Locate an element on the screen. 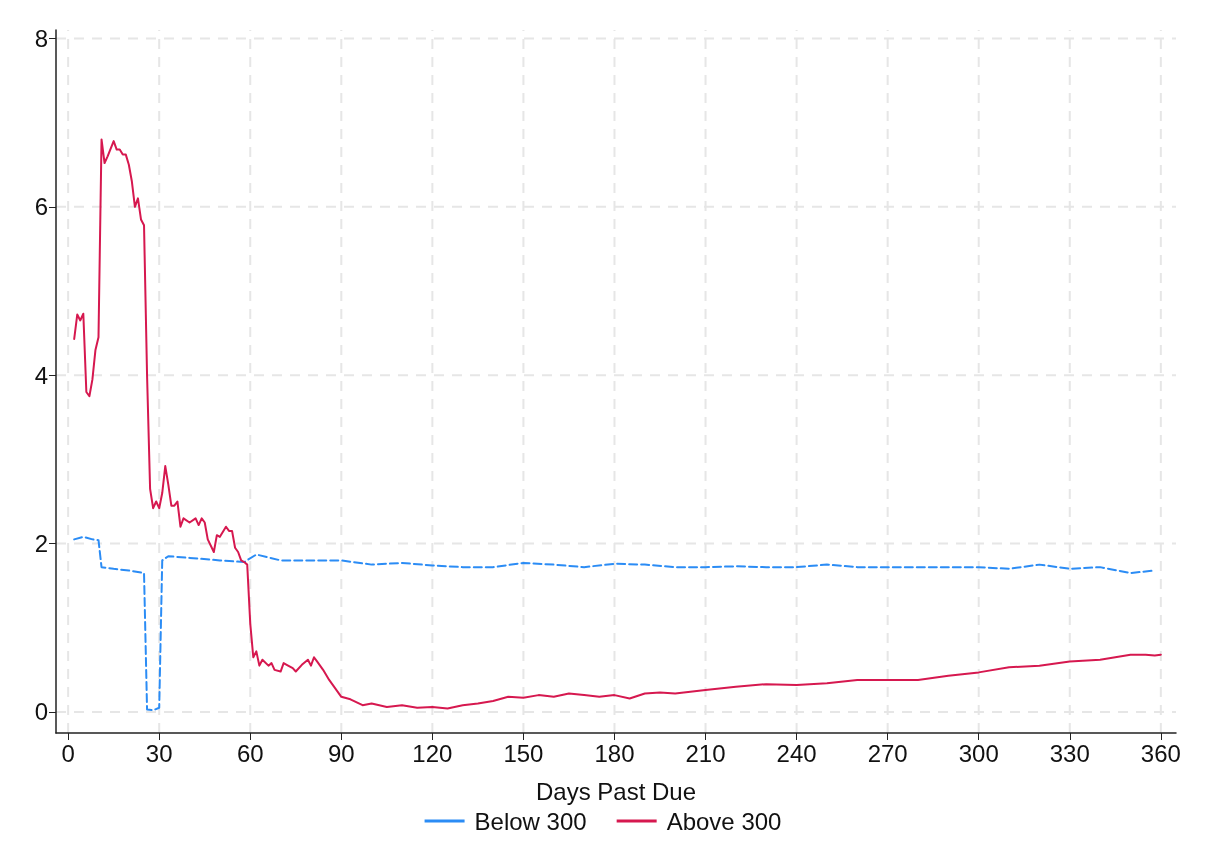 The height and width of the screenshot is (859, 1207). x-tick-label: 180 is located at coordinates (614, 753).